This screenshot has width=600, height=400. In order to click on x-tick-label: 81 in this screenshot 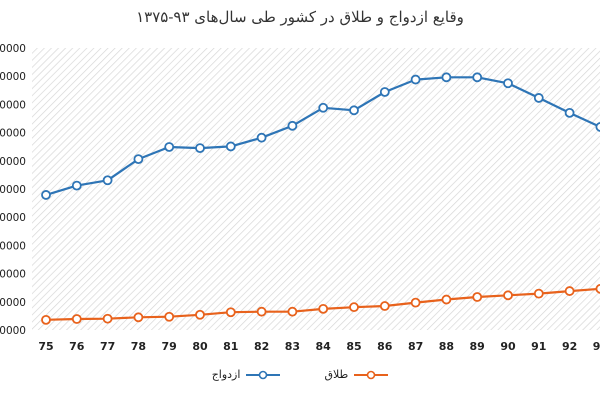, I will do `click(230, 346)`.